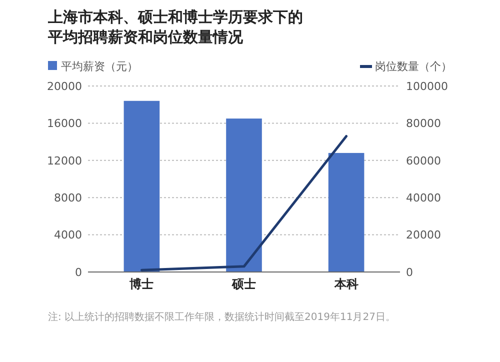 This screenshot has height=362, width=500. What do you see at coordinates (423, 123) in the screenshot?
I see `y2-tick-label: 80000` at bounding box center [423, 123].